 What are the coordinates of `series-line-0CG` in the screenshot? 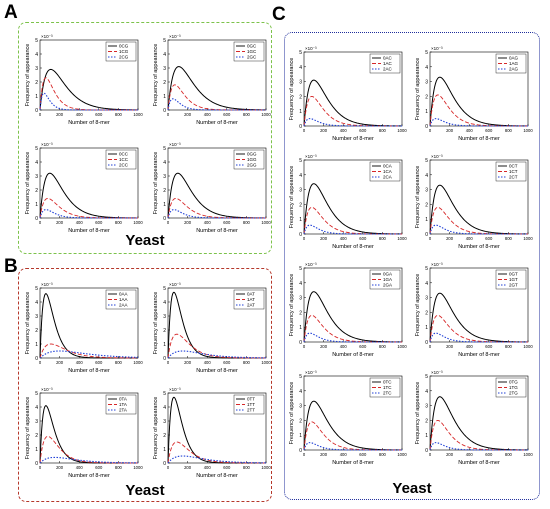 It's located at (89, 89).